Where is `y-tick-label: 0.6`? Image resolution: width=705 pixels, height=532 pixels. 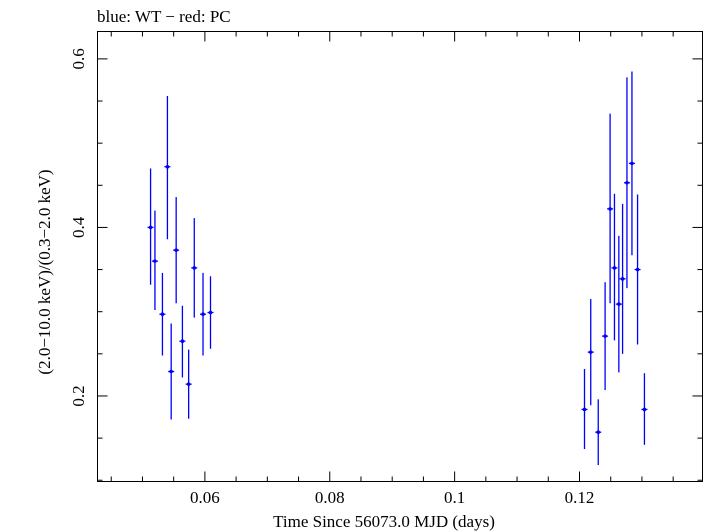 y-tick-label: 0.6 is located at coordinates (78, 58).